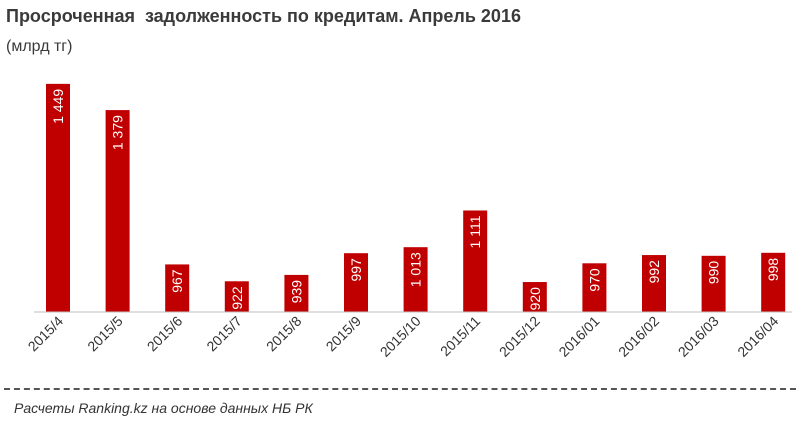  Describe the element at coordinates (757, 336) in the screenshot. I see `x-tick-label: 2016/04` at that location.